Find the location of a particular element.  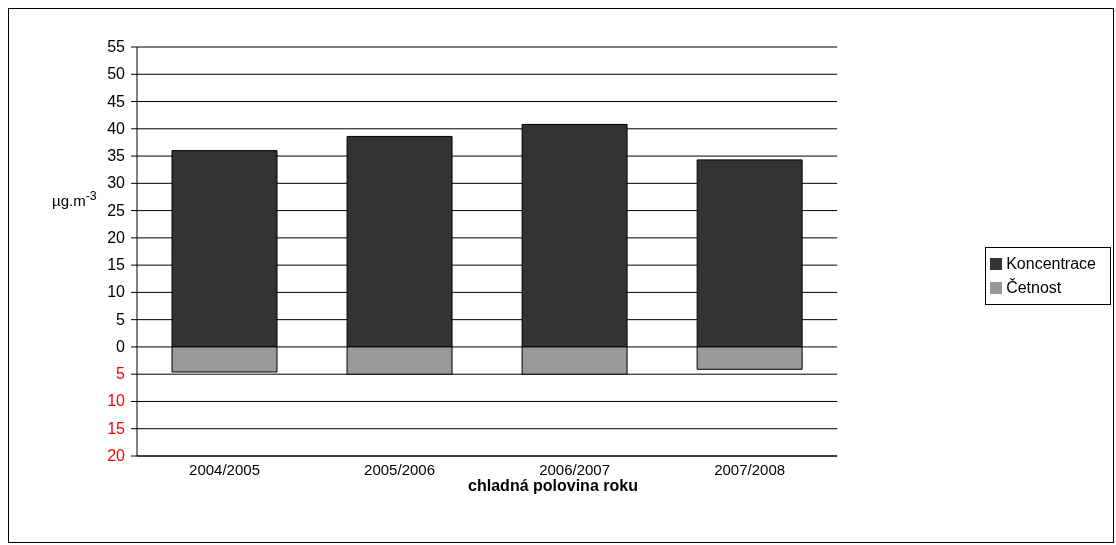

y-tick-label: 25 is located at coordinates (116, 210).